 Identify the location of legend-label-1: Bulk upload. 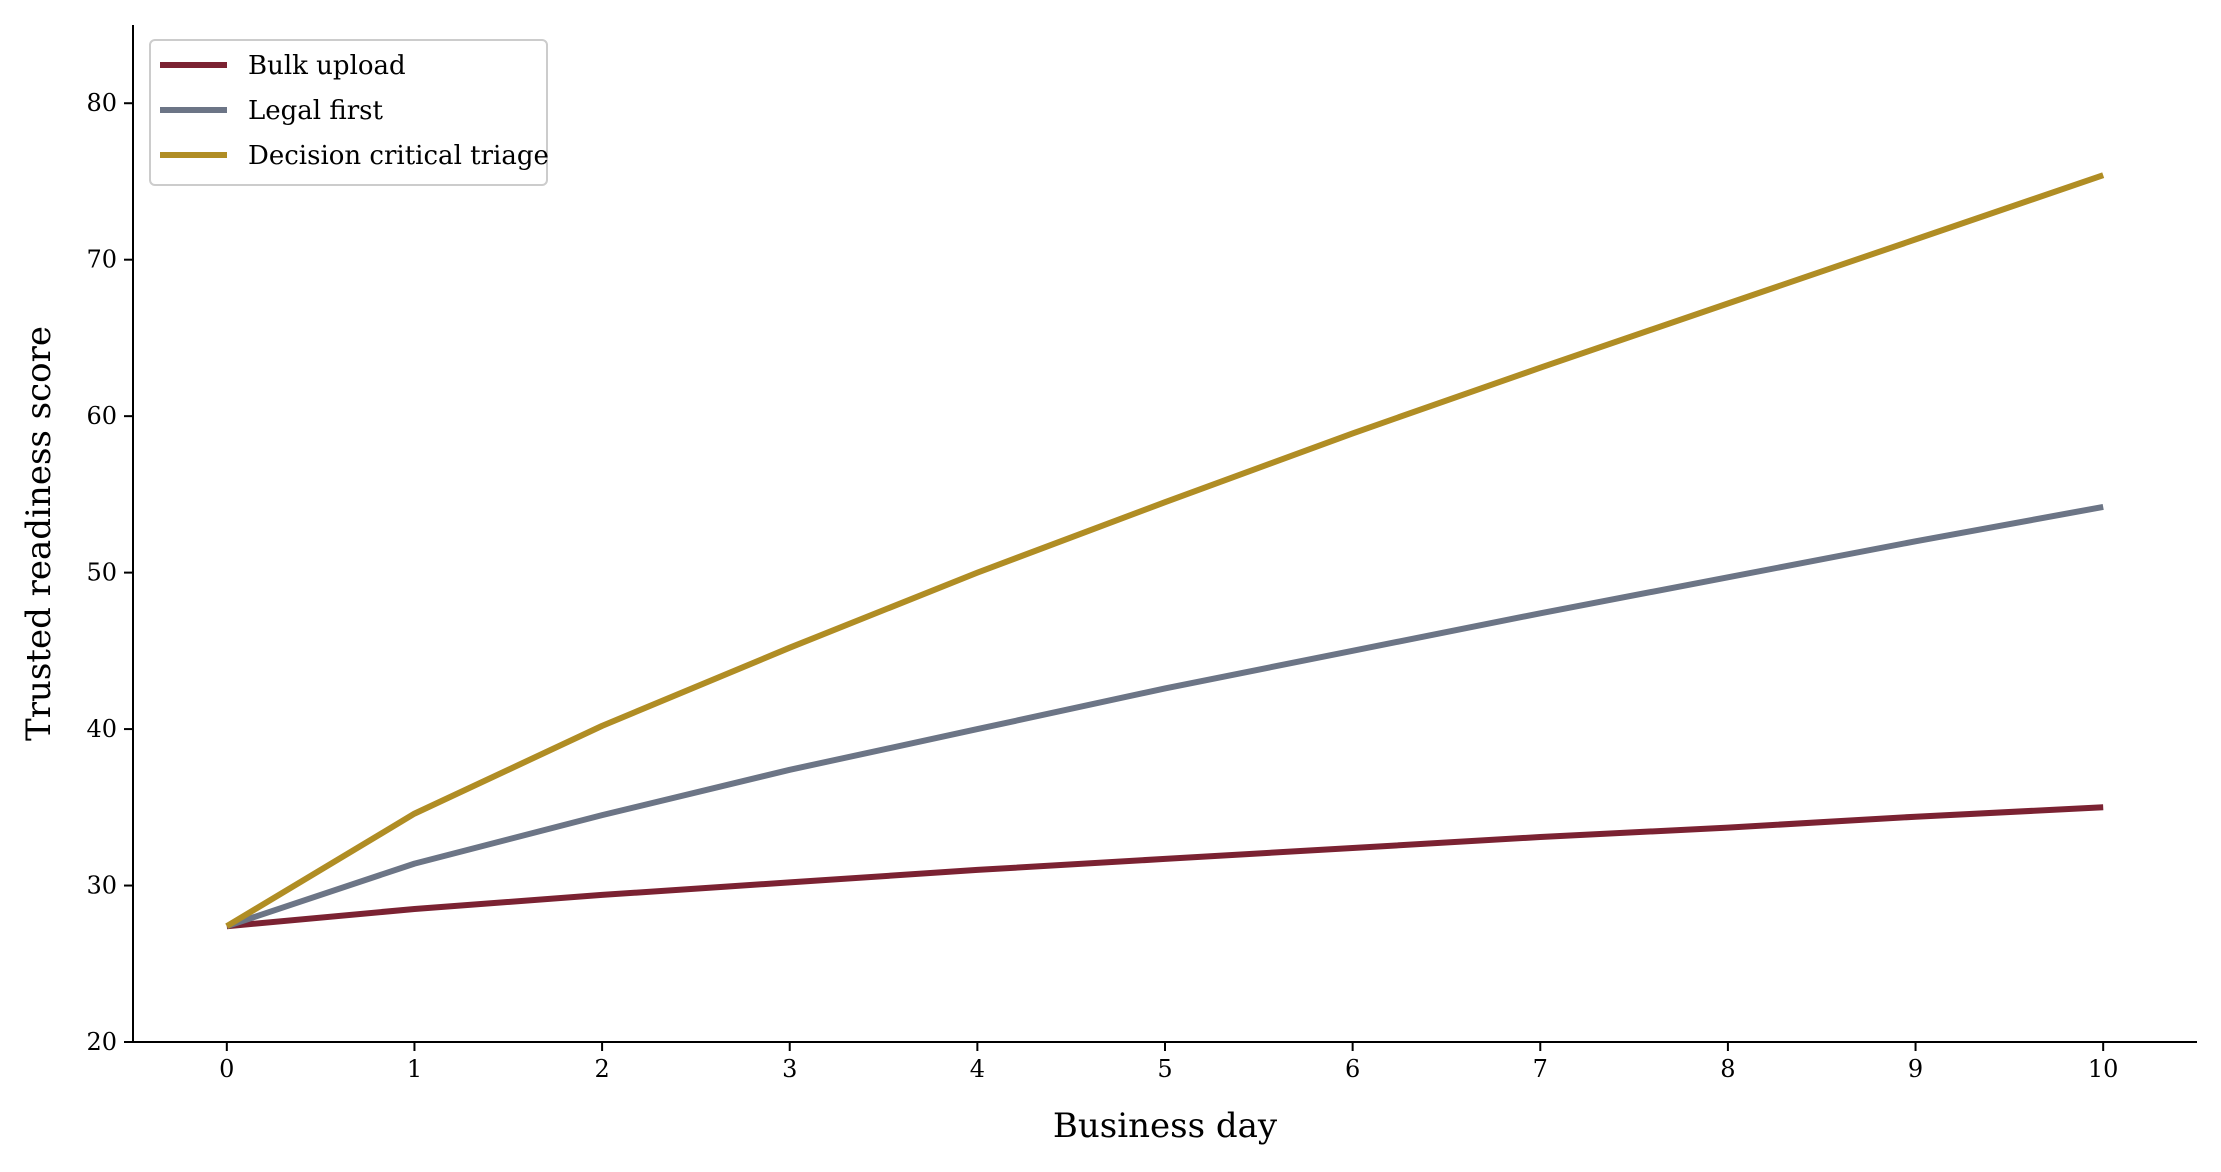
(327, 66).